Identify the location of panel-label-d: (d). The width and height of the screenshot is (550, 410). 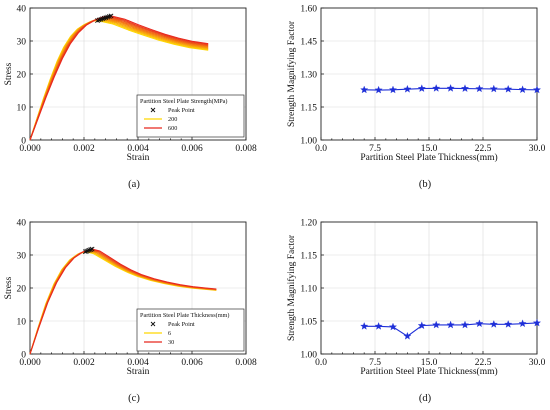
(425, 398).